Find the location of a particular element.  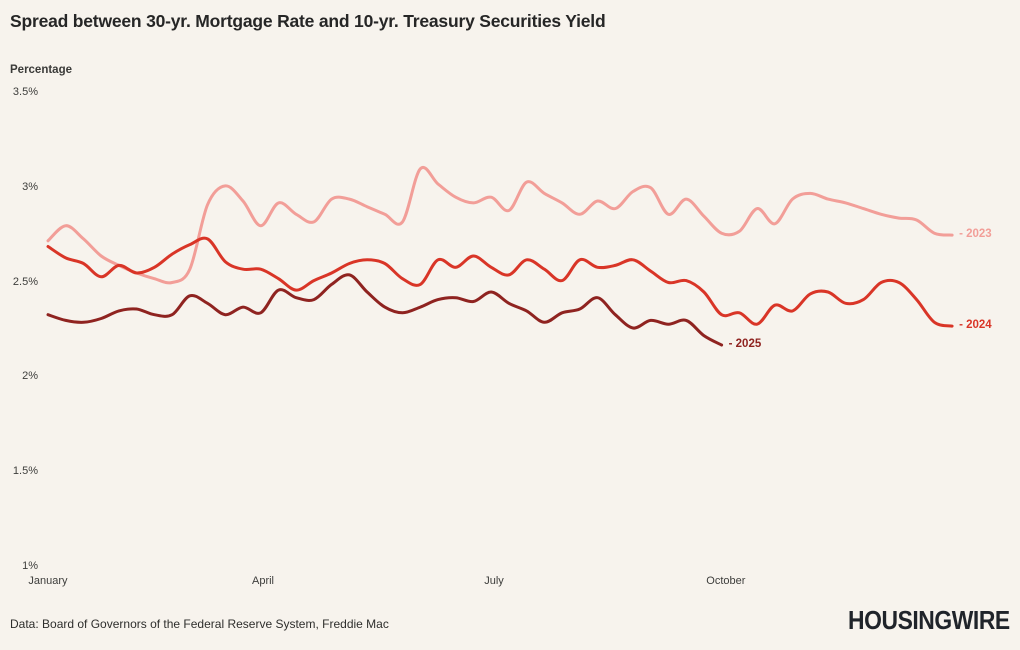

series-label-2024: - 2024 is located at coordinates (975, 325).